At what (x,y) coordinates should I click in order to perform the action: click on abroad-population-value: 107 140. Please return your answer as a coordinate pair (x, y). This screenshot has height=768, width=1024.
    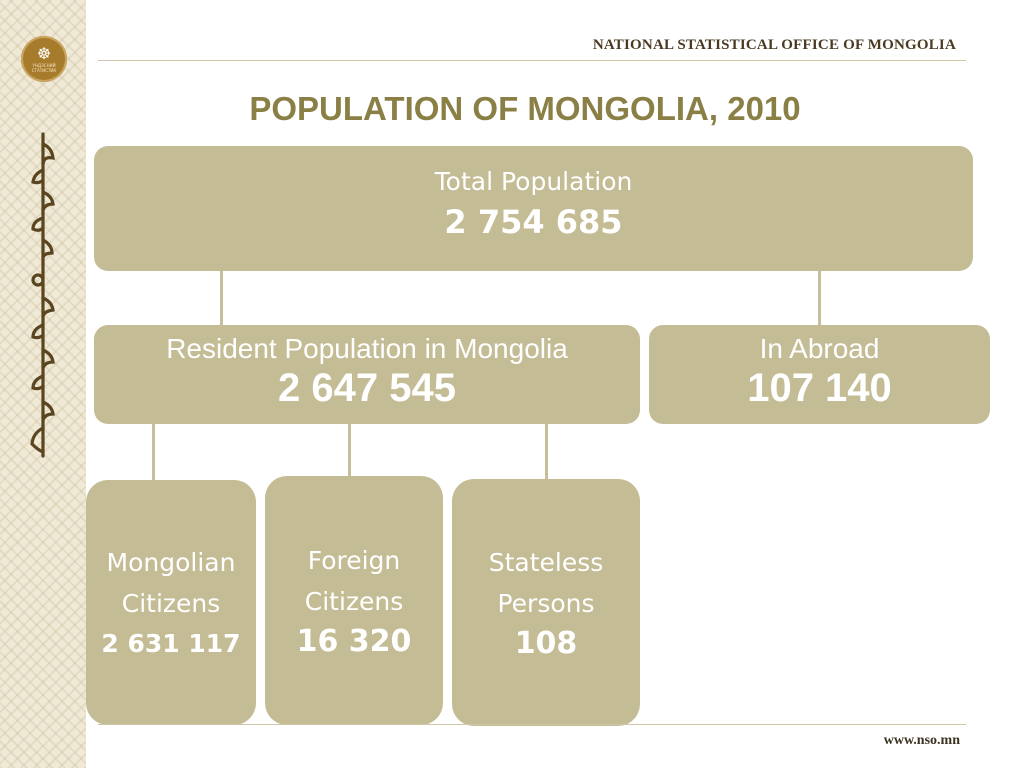
    Looking at the image, I should click on (819, 388).